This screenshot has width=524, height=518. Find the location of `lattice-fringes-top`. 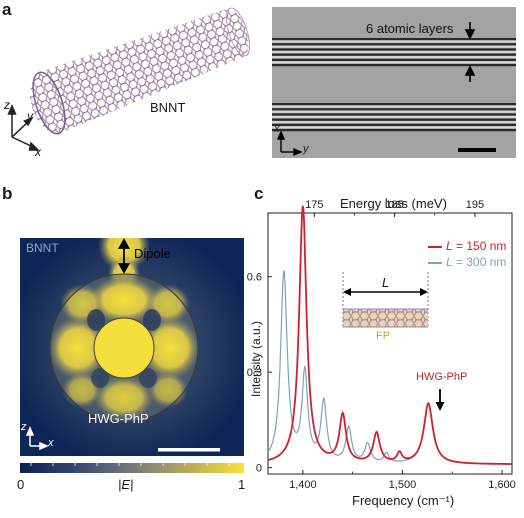

lattice-fringes-top is located at coordinates (394, 52).